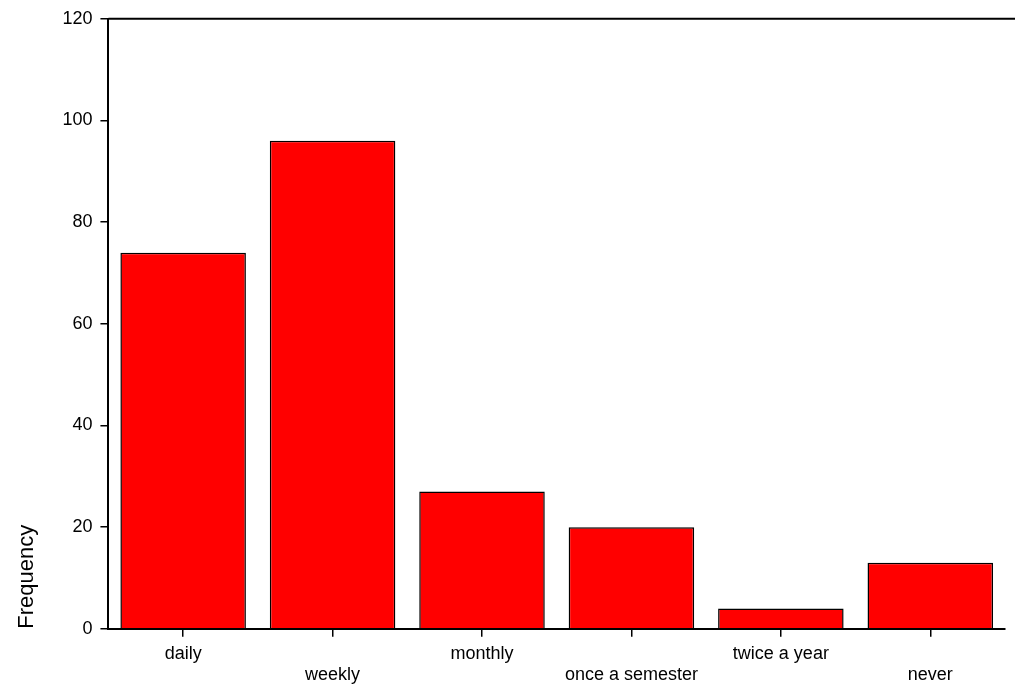 This screenshot has width=1015, height=696. What do you see at coordinates (332, 674) in the screenshot?
I see `x-tick-label: weekly` at bounding box center [332, 674].